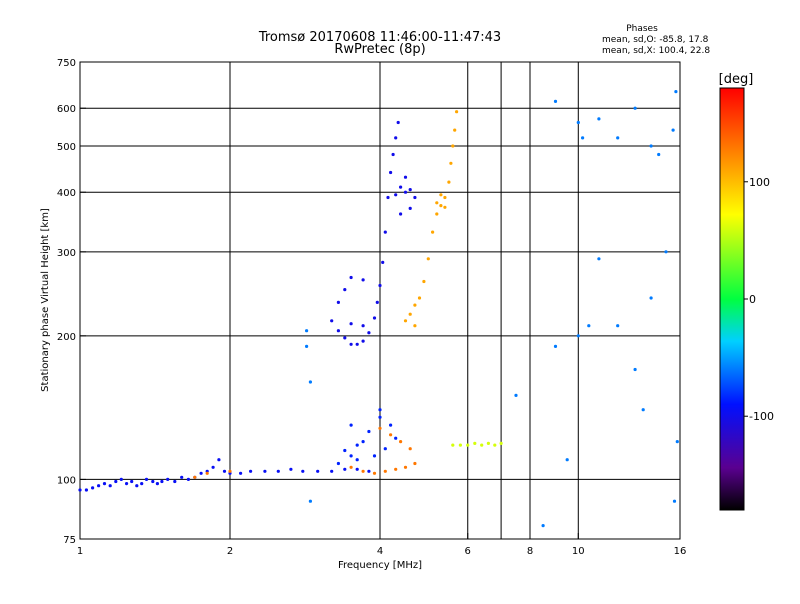 This screenshot has width=800, height=604. Describe the element at coordinates (66, 480) in the screenshot. I see `y-tick-label: 100` at that location.